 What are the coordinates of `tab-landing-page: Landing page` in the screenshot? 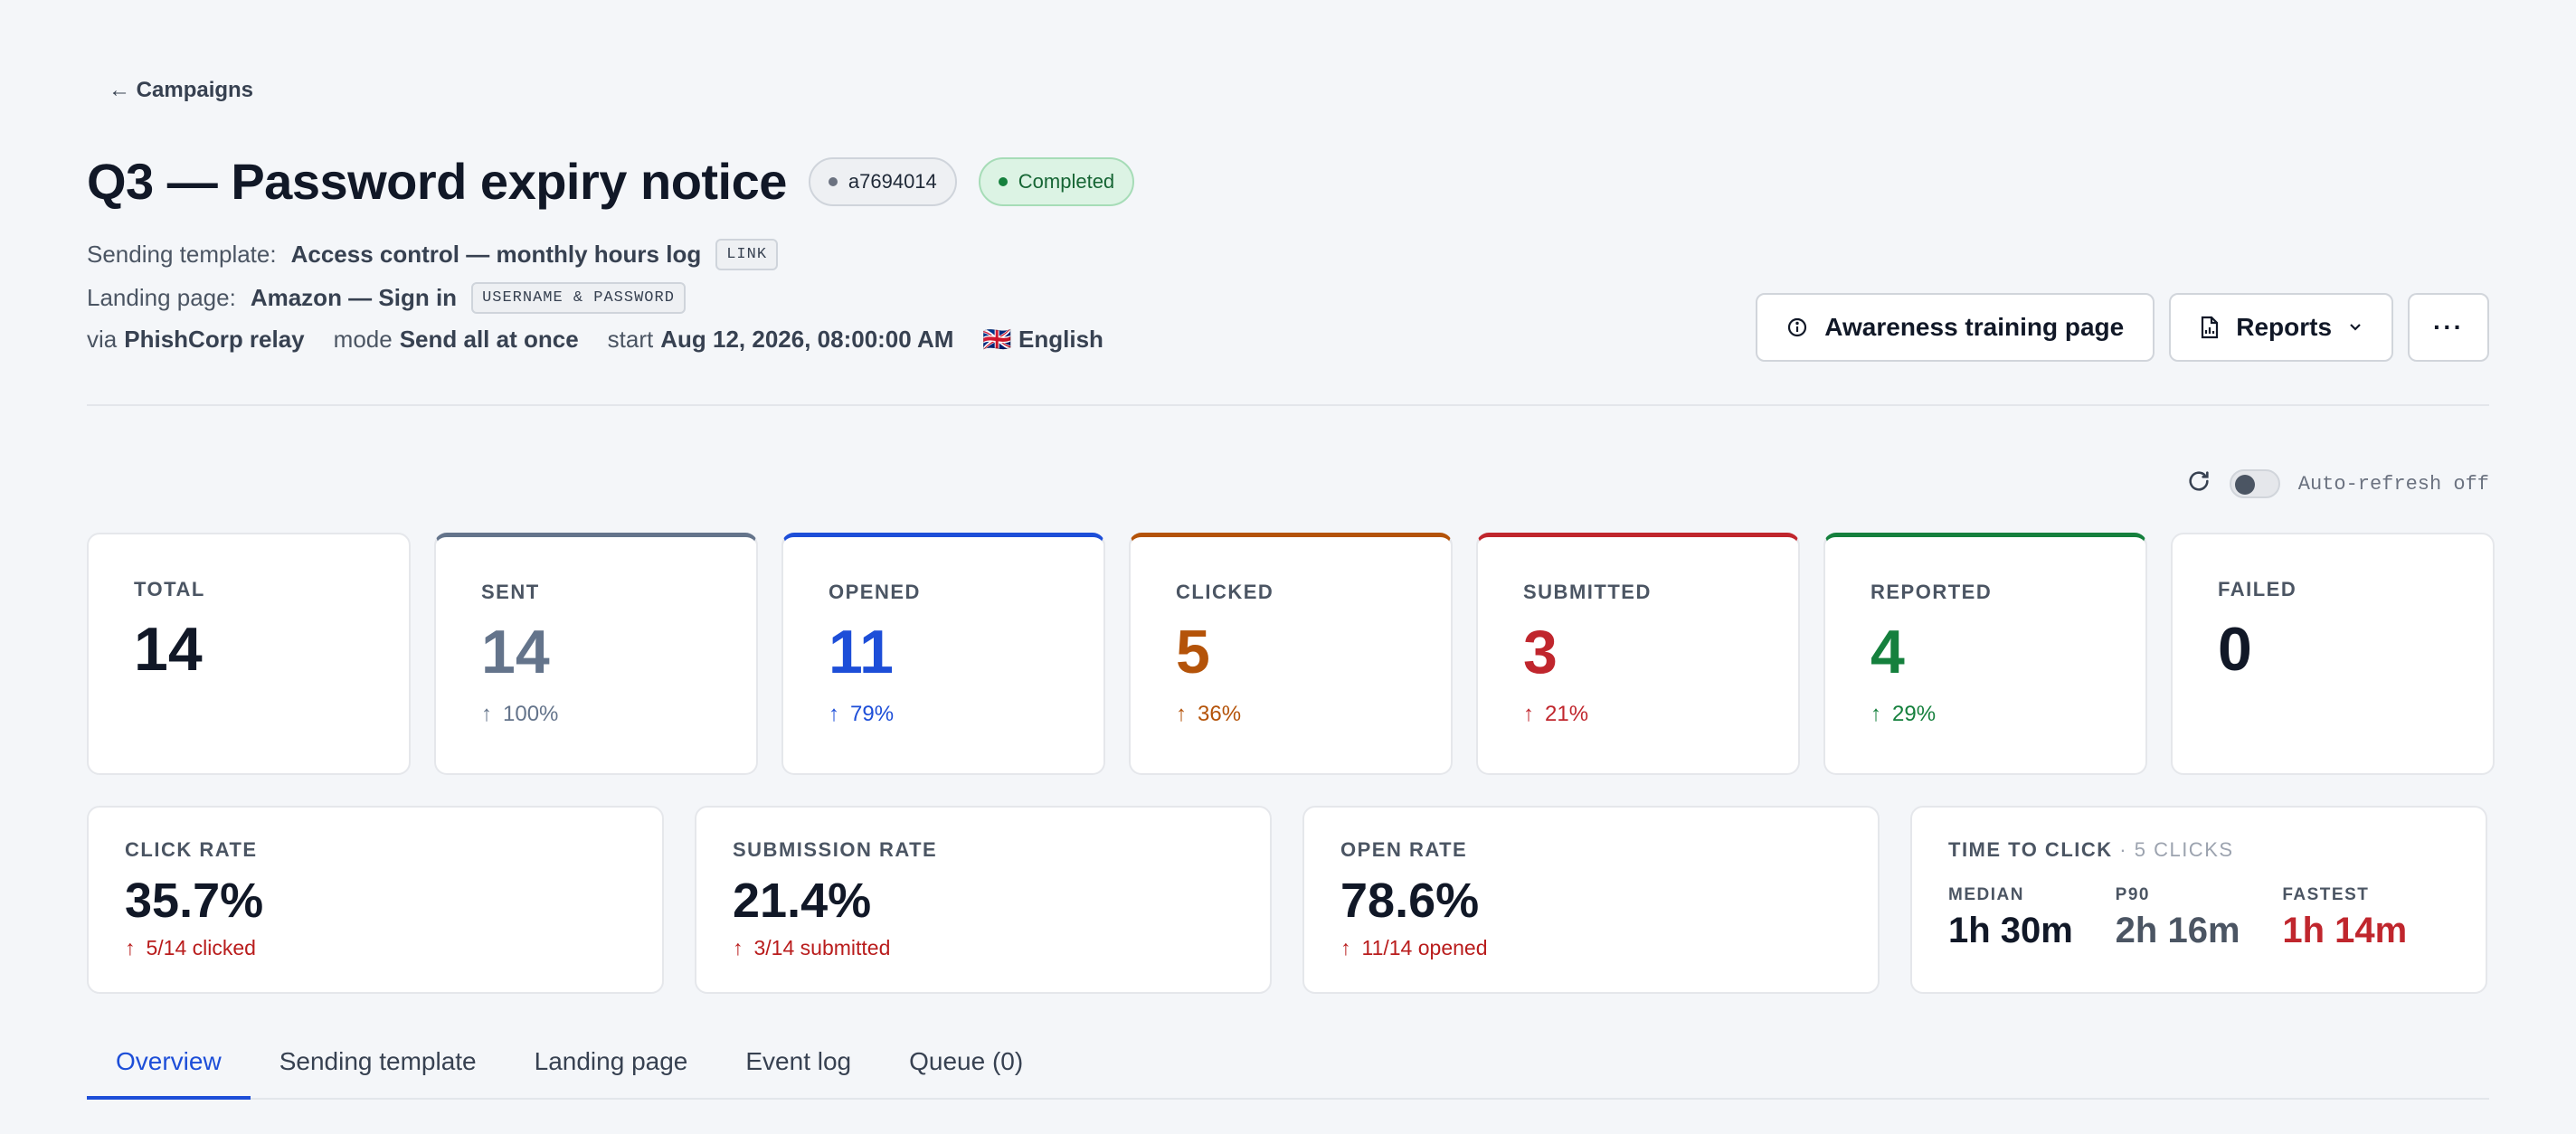 It's located at (611, 1061).